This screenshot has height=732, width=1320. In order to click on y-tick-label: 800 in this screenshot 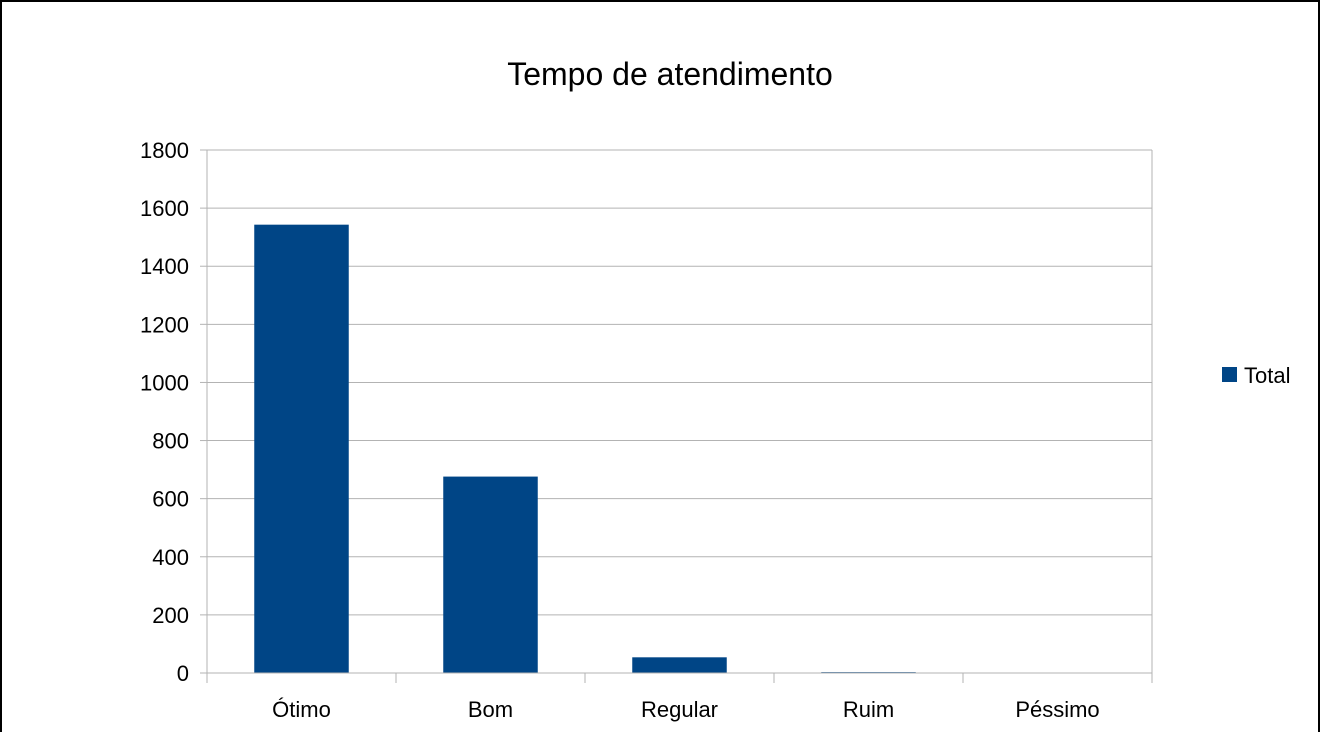, I will do `click(170, 441)`.